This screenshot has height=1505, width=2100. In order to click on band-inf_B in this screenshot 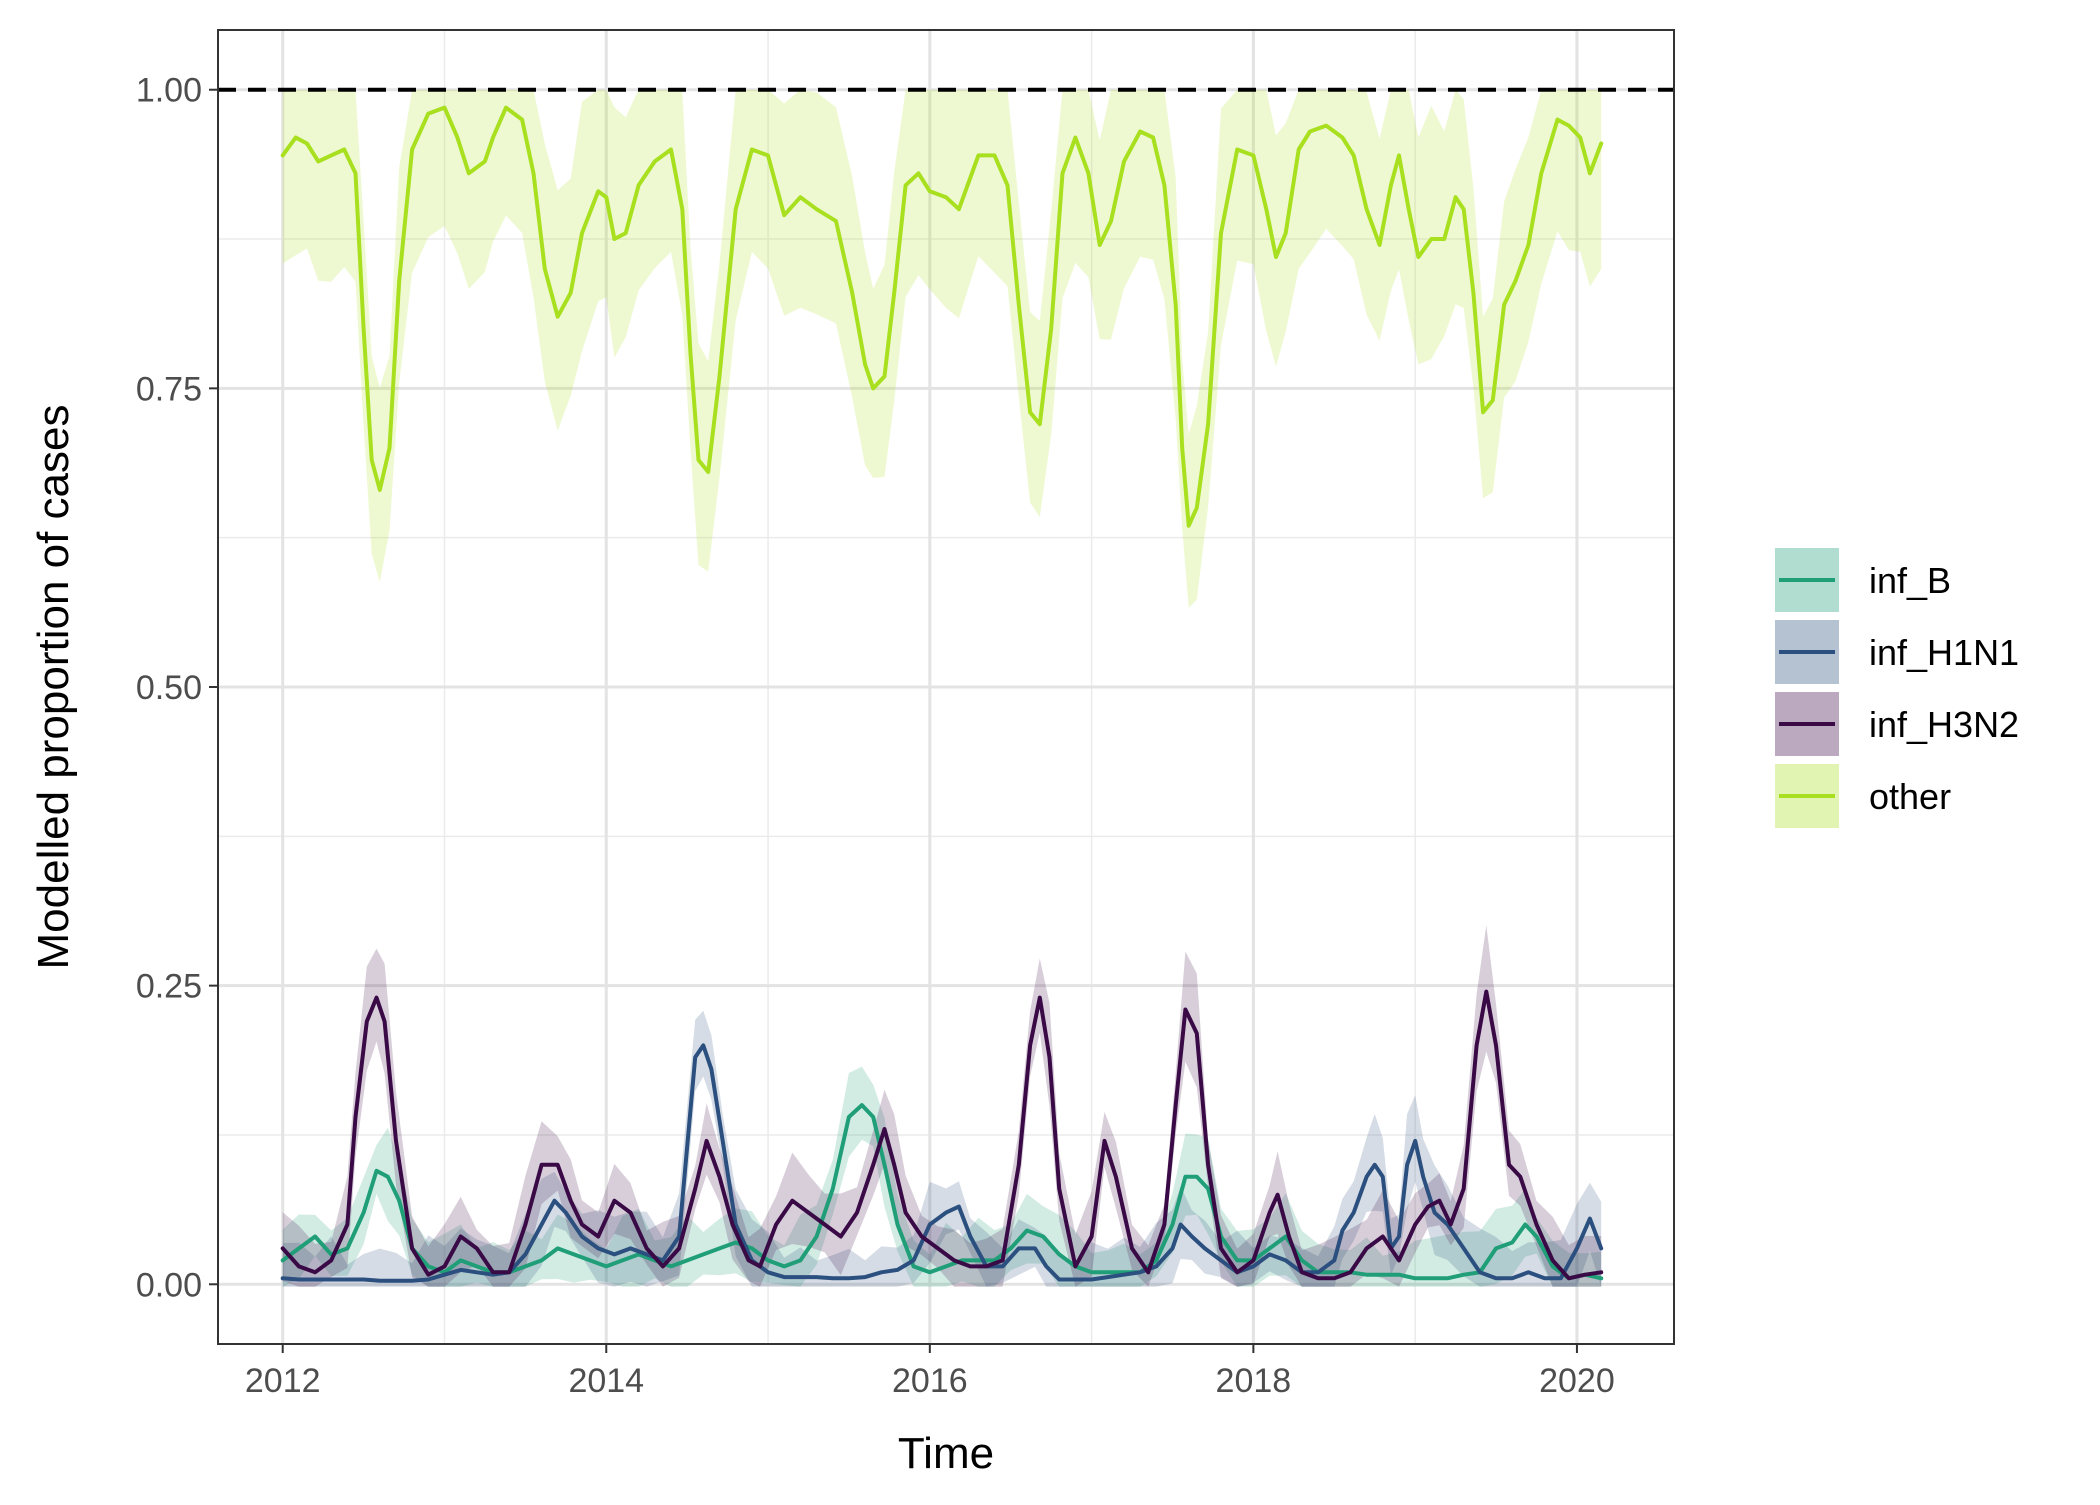, I will do `click(942, 1176)`.